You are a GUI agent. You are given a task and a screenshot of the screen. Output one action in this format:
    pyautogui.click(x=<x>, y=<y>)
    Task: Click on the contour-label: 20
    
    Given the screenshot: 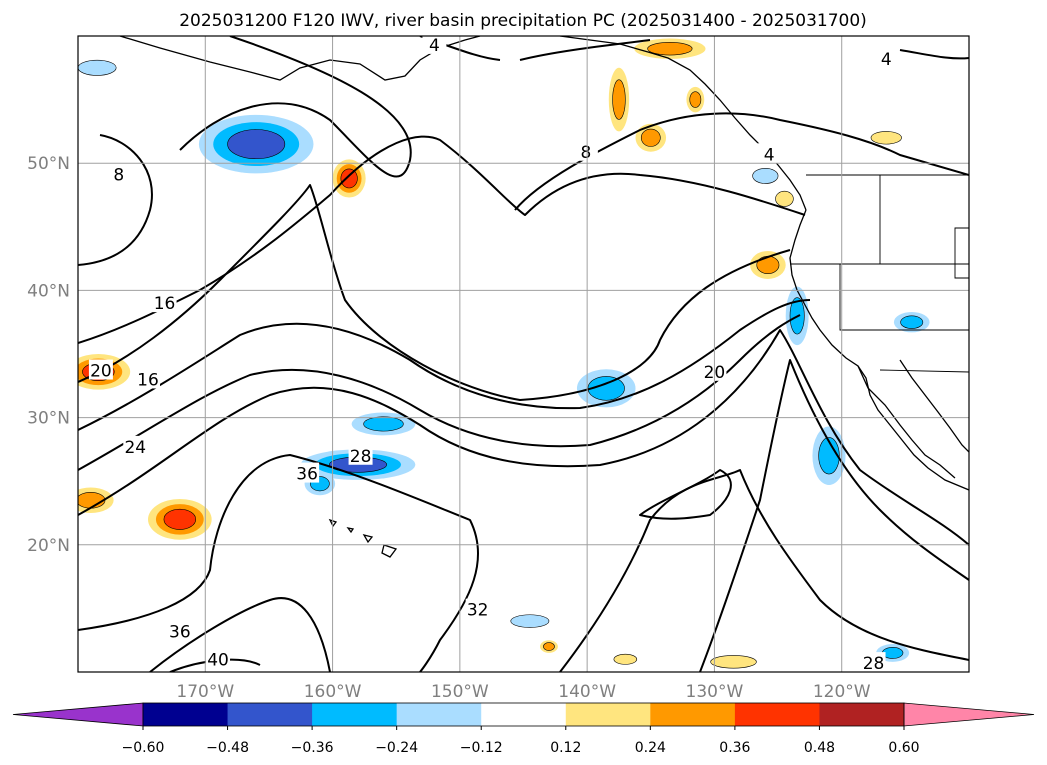 What is the action you would take?
    pyautogui.click(x=101, y=372)
    